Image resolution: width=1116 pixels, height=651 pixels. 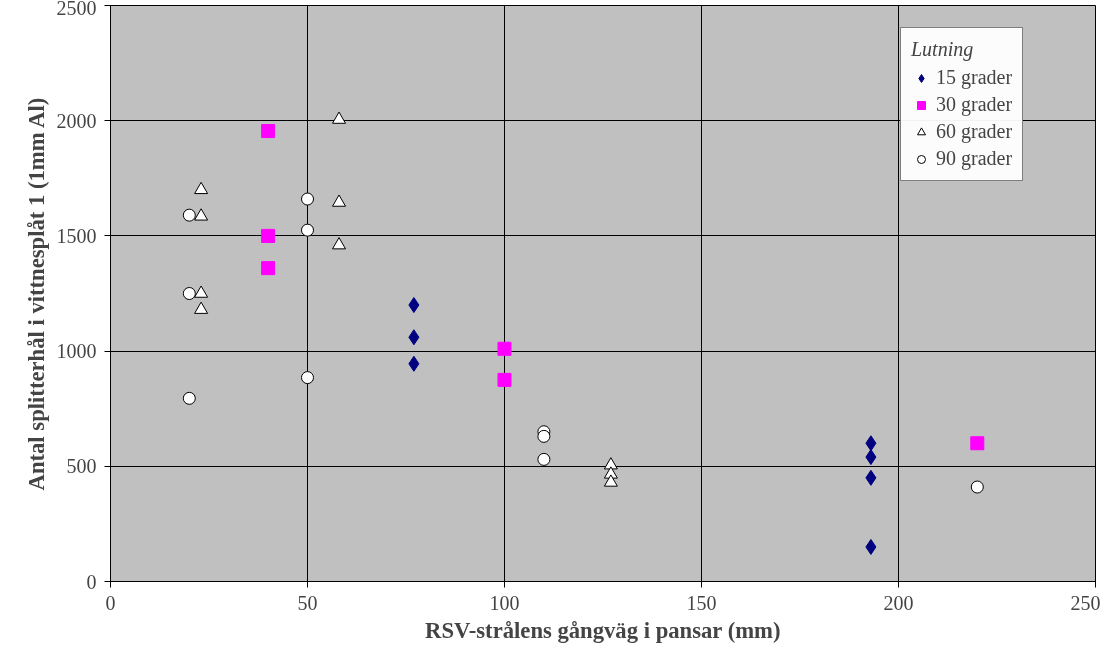 I want to click on y-tick-label: 2000, so click(x=76, y=120).